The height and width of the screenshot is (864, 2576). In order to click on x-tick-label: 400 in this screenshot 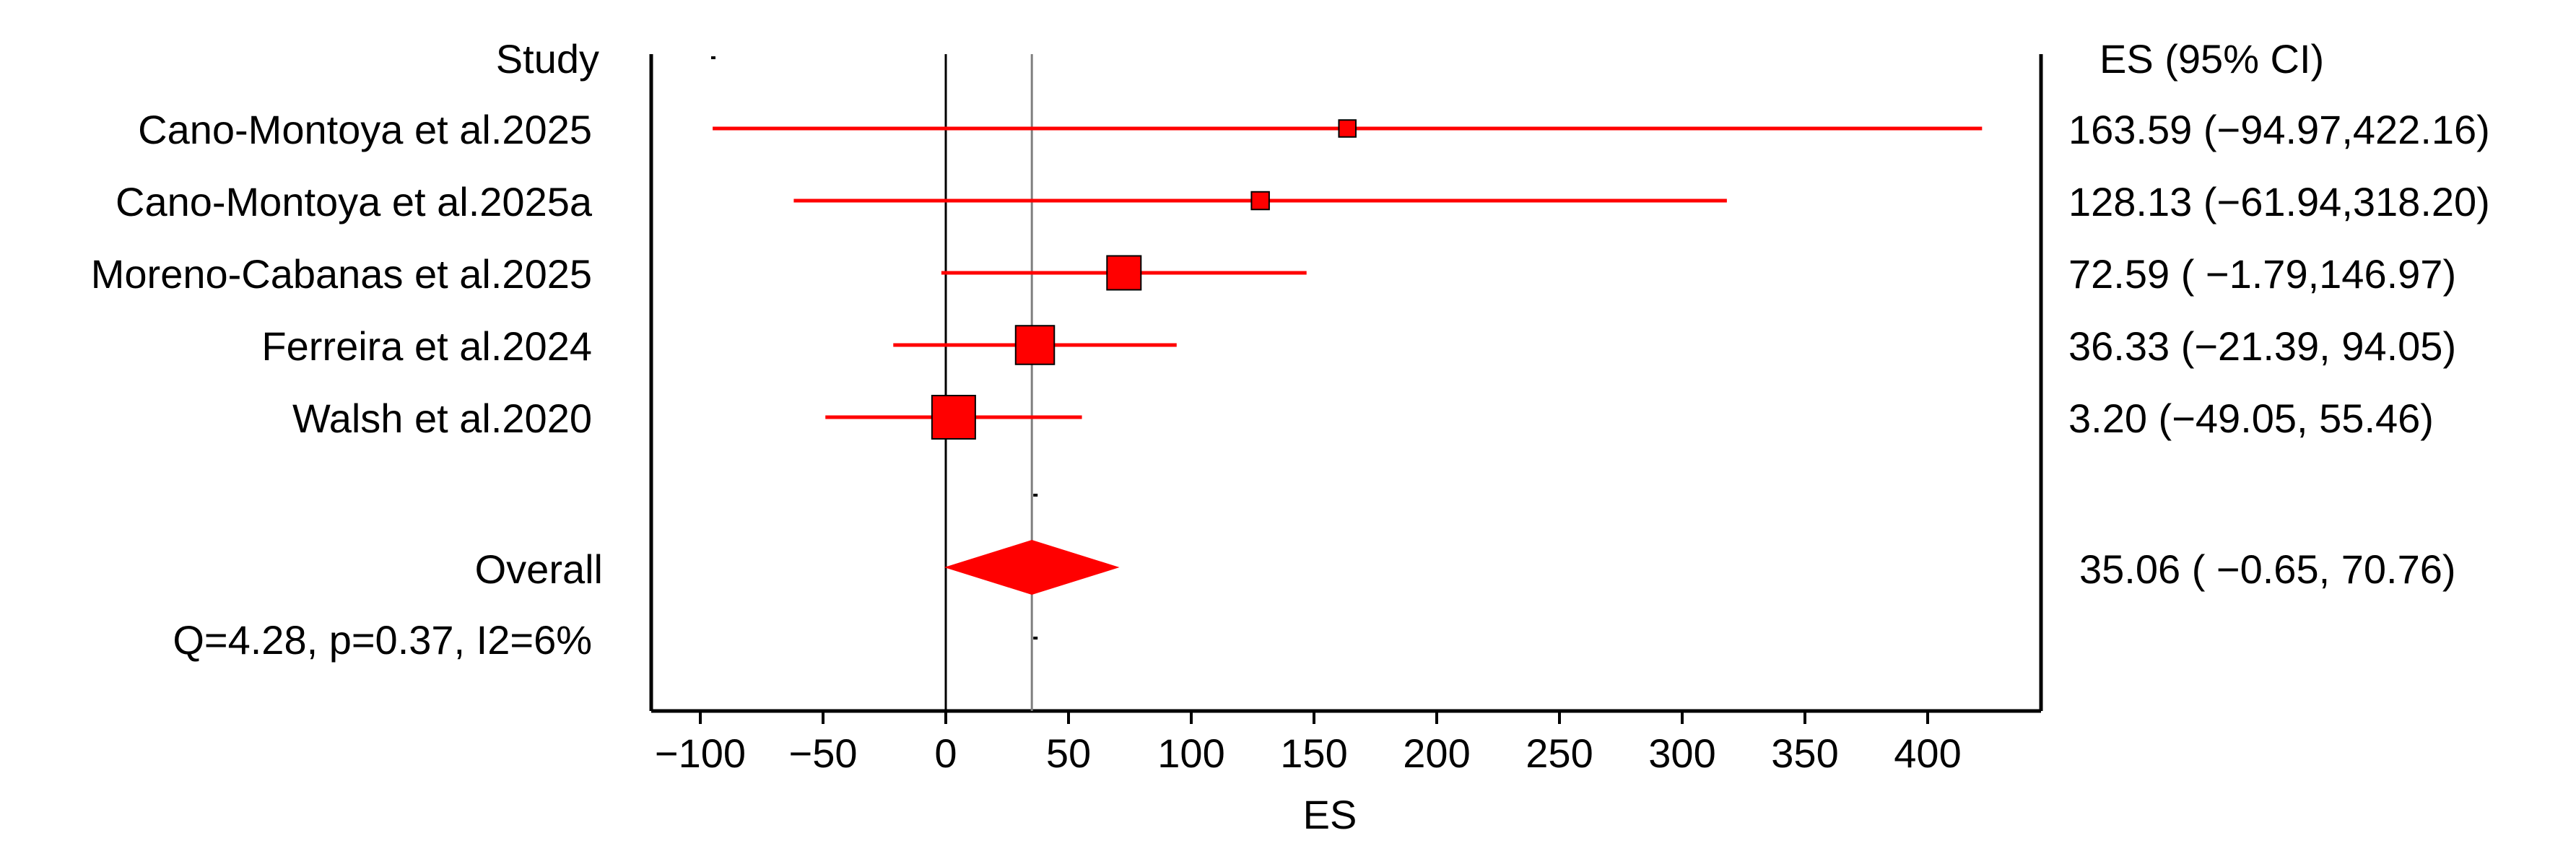, I will do `click(1928, 753)`.